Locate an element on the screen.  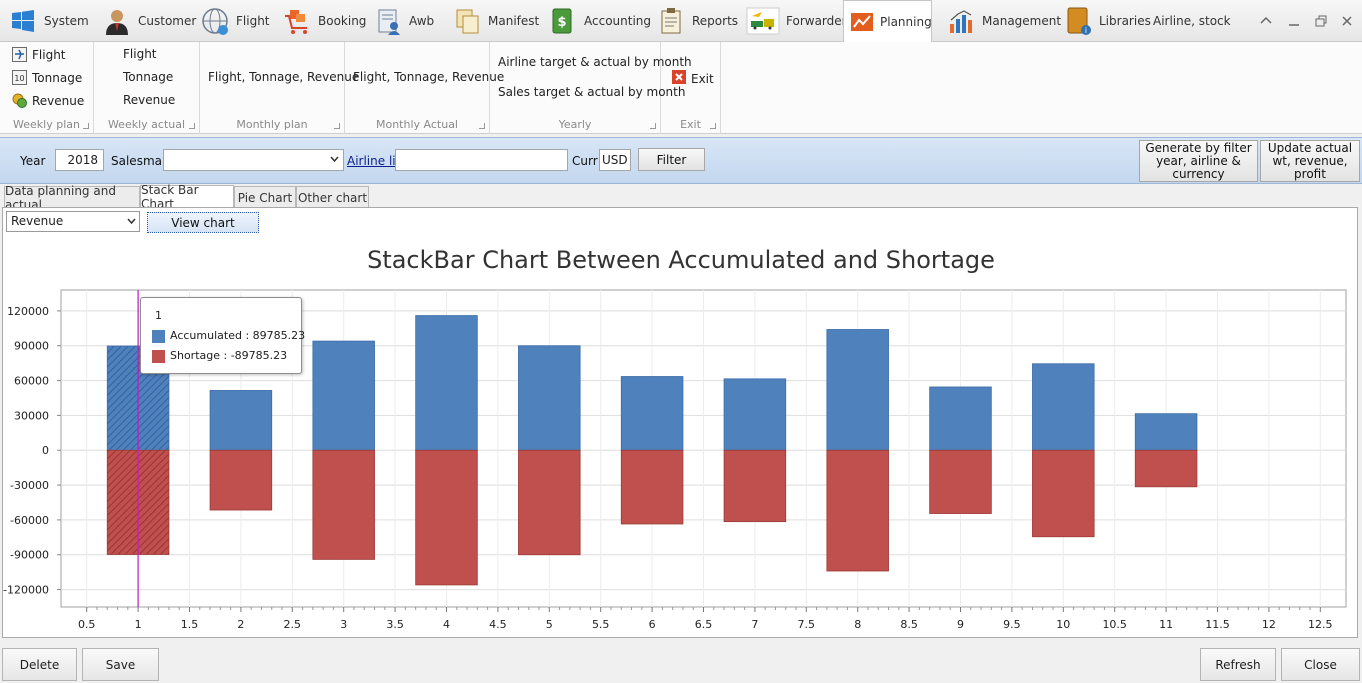
tab-forwarder: Forwarder is located at coordinates (796, 21).